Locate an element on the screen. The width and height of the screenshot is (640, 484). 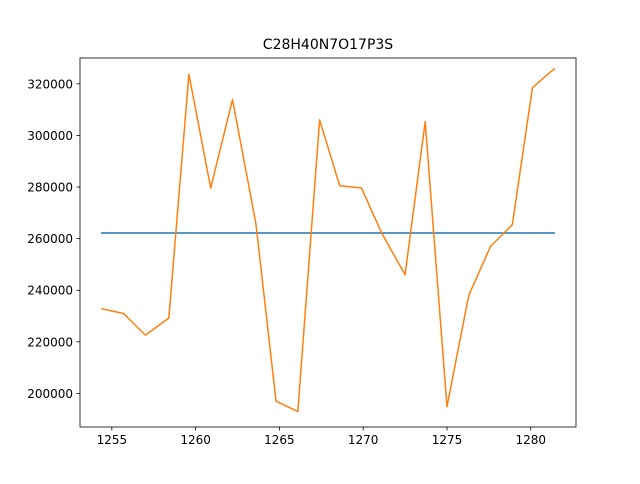
y-tick-label: 240000 is located at coordinates (50, 291).